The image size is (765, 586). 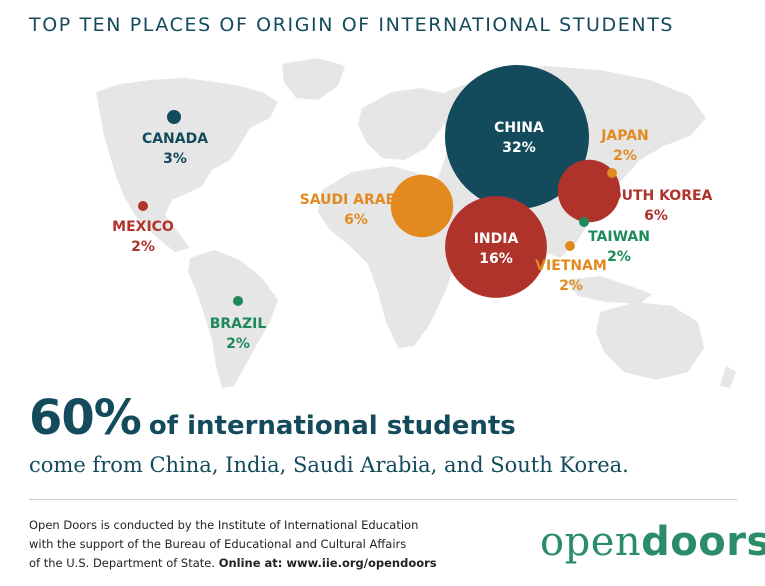 What do you see at coordinates (174, 117) in the screenshot?
I see `bubble-canada` at bounding box center [174, 117].